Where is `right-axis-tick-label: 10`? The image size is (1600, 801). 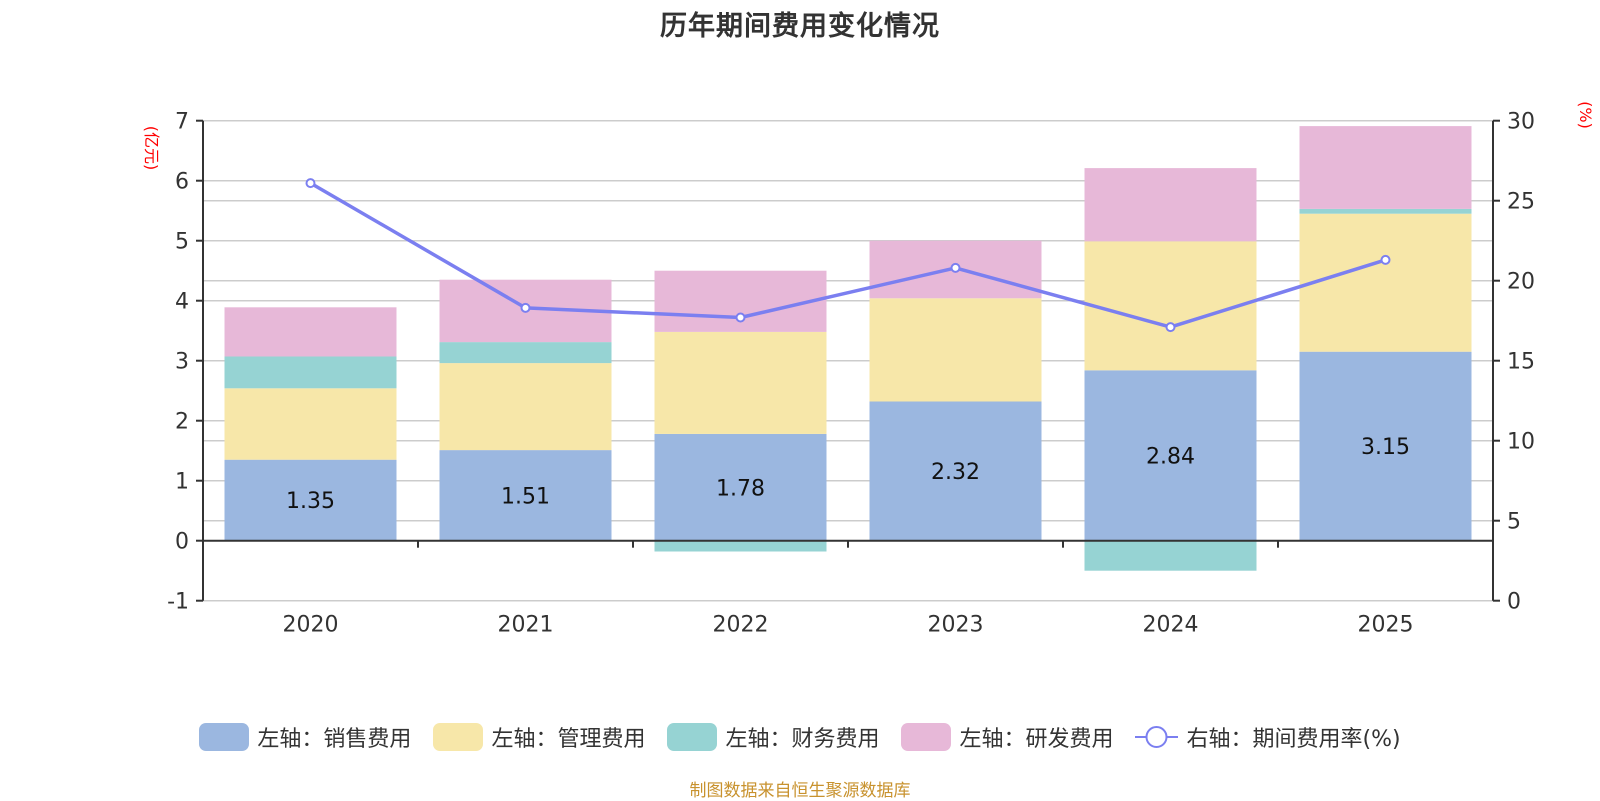 right-axis-tick-label: 10 is located at coordinates (1521, 442).